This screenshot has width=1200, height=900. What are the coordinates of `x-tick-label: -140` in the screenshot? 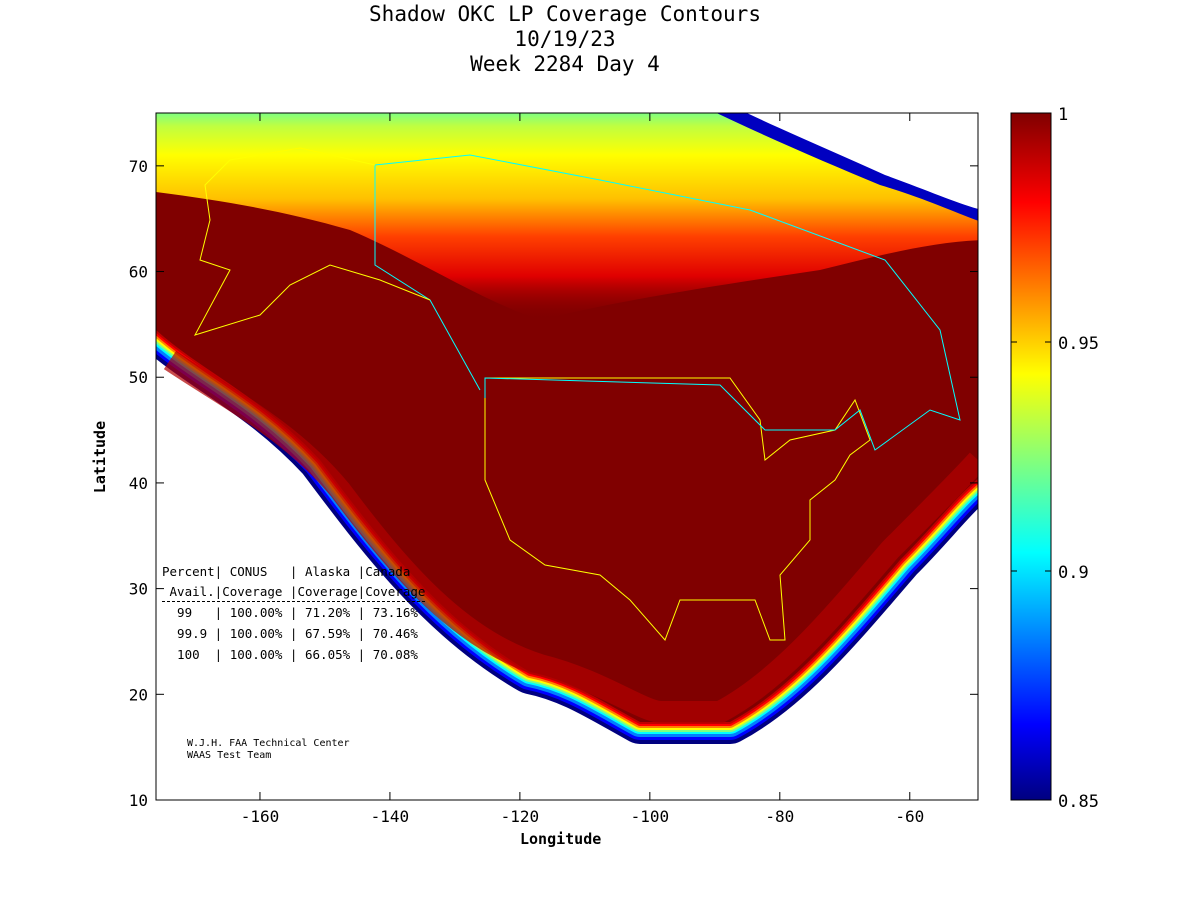 It's located at (390, 816).